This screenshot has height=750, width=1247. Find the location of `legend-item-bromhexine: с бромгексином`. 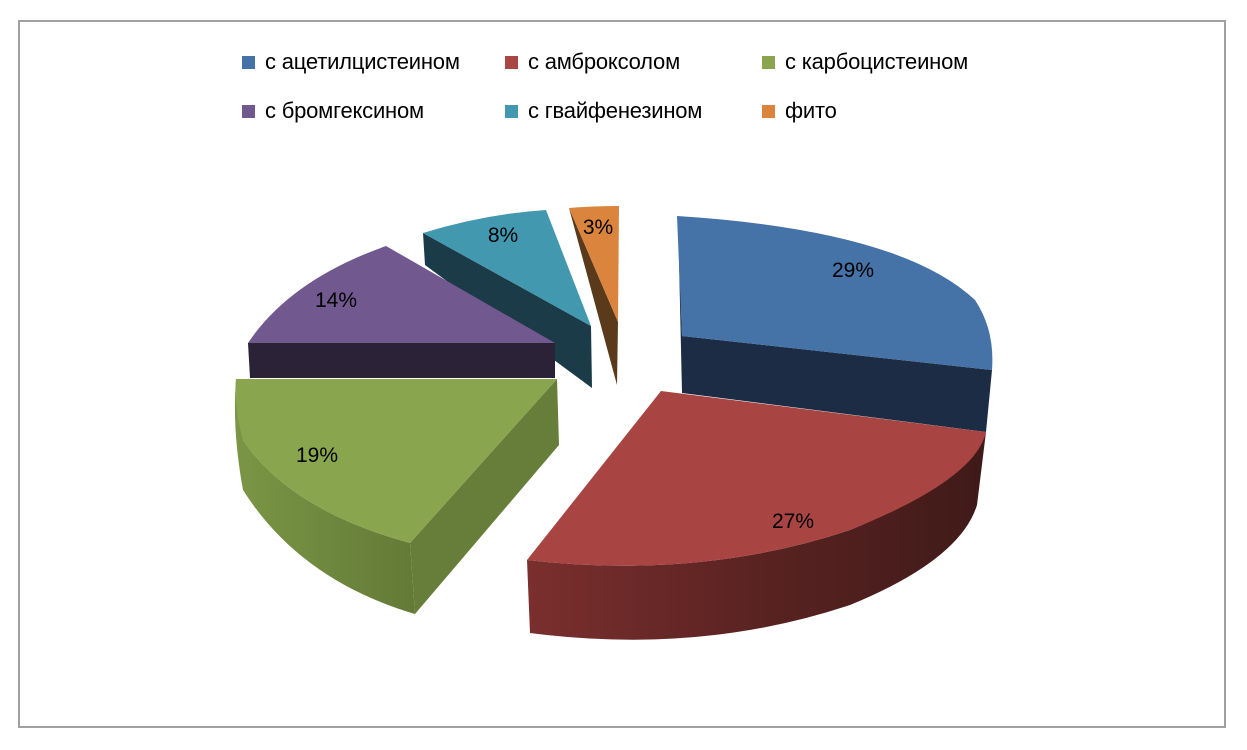

legend-item-bromhexine: с бромгексином is located at coordinates (333, 111).